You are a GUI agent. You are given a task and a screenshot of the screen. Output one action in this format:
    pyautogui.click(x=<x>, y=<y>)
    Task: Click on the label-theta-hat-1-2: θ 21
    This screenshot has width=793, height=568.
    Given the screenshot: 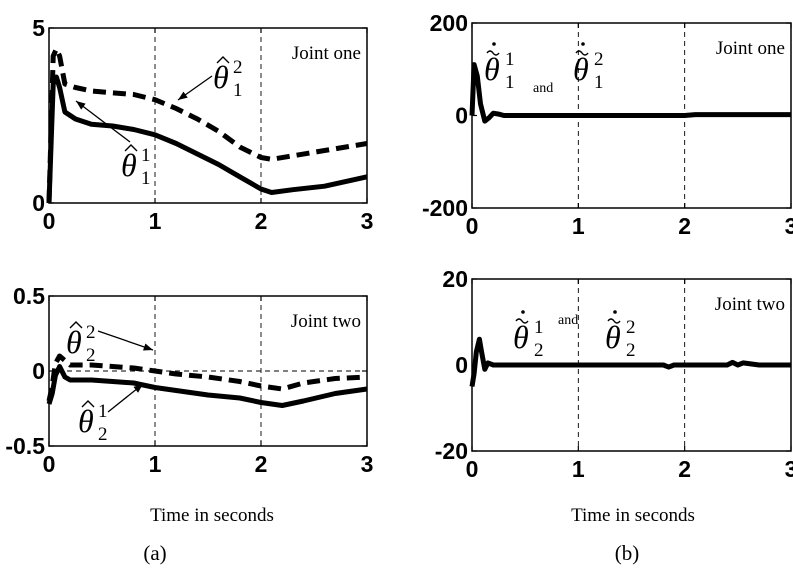 What is the action you would take?
    pyautogui.click(x=228, y=78)
    